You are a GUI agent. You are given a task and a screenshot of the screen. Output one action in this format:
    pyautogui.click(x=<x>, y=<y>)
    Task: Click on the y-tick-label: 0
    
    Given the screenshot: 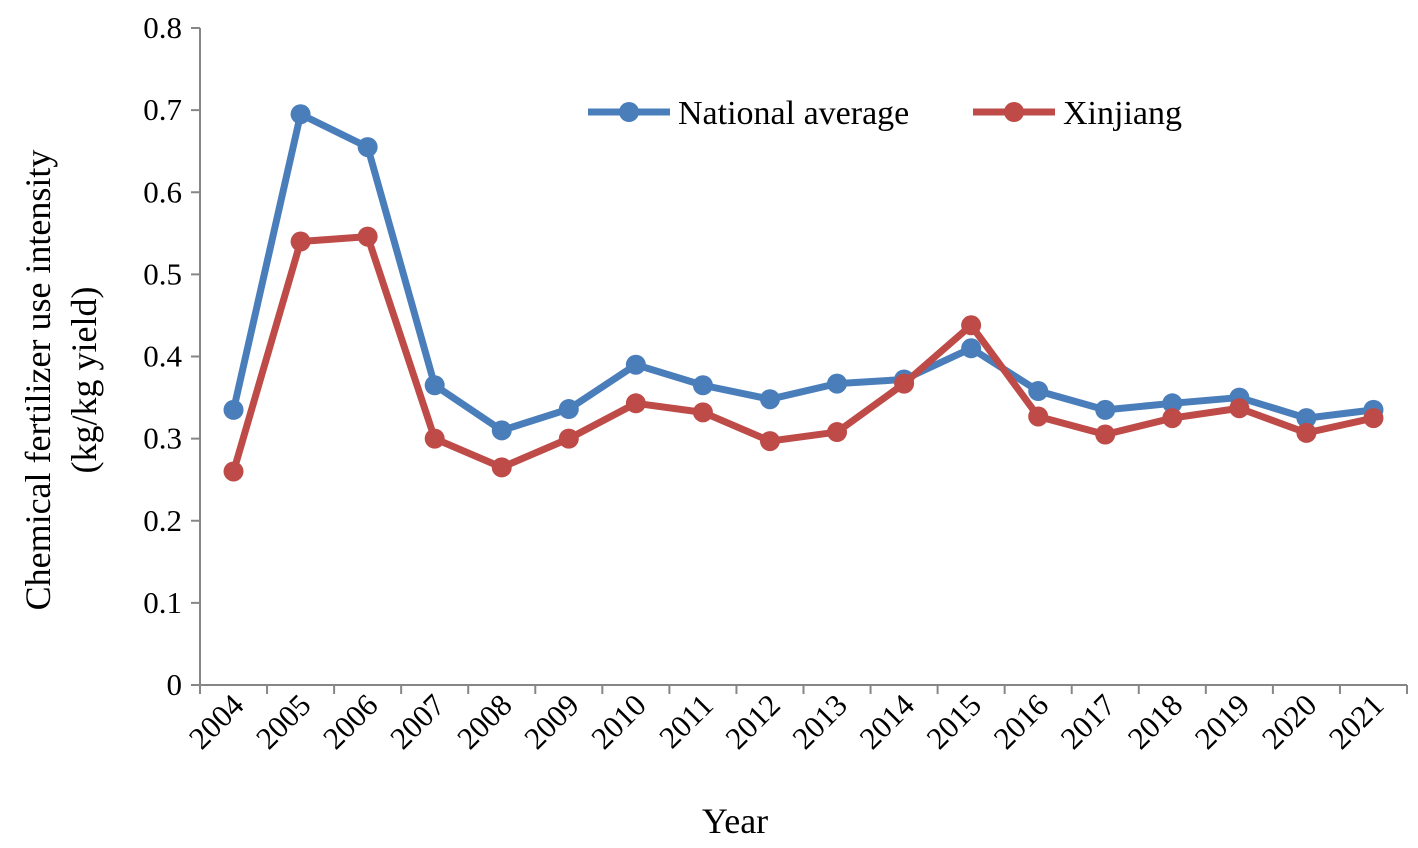 What is the action you would take?
    pyautogui.click(x=175, y=684)
    